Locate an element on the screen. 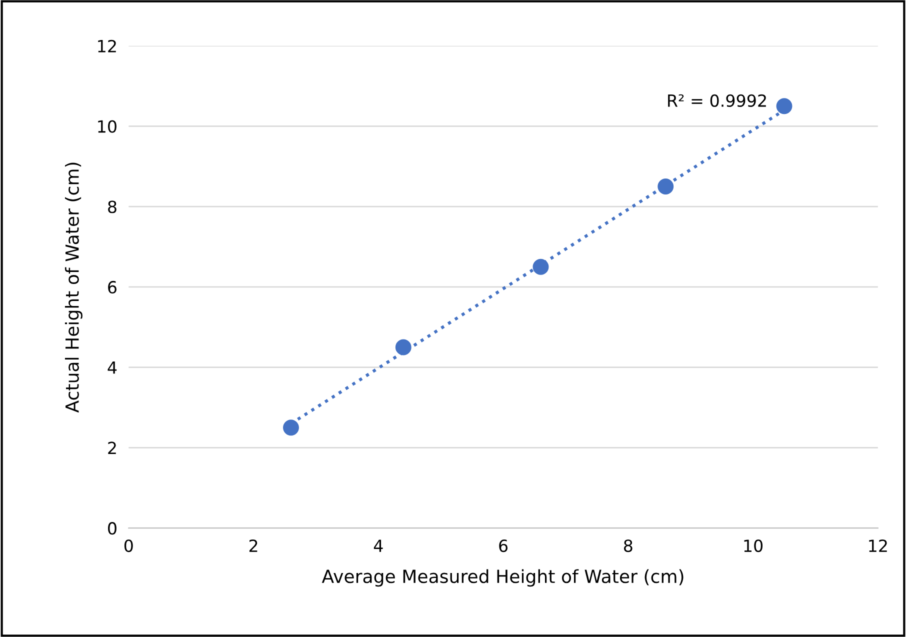 The image size is (906, 637). y-tick-label: 8 is located at coordinates (112, 207).